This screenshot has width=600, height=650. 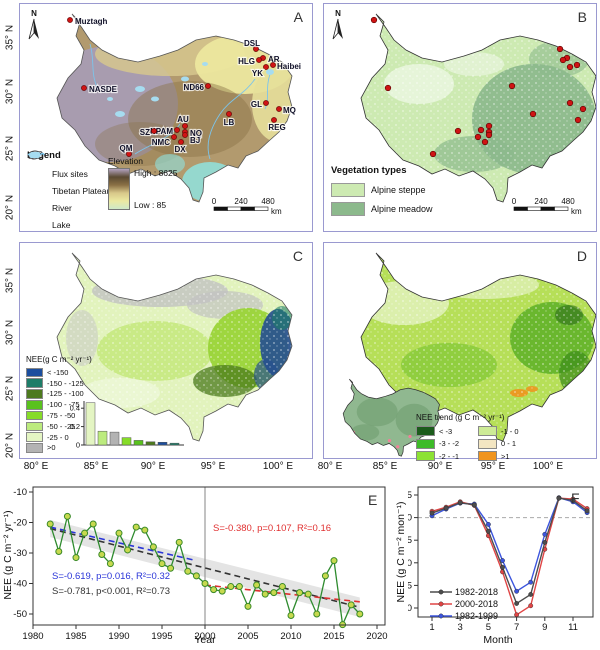 What do you see at coordinates (36, 466) in the screenshot?
I see `longitude-tick: 80° E` at bounding box center [36, 466].